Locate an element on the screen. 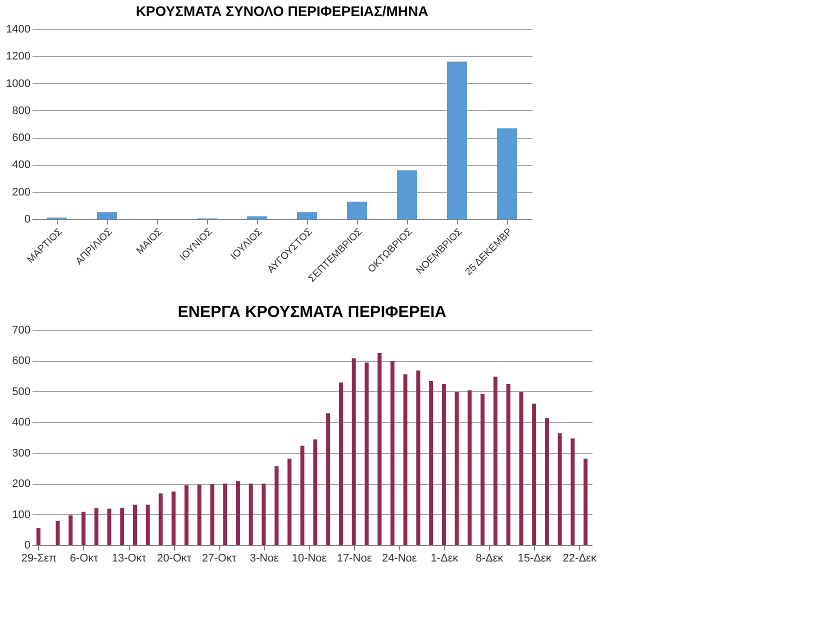  x-tick-label: 8-Δεκ is located at coordinates (490, 558).